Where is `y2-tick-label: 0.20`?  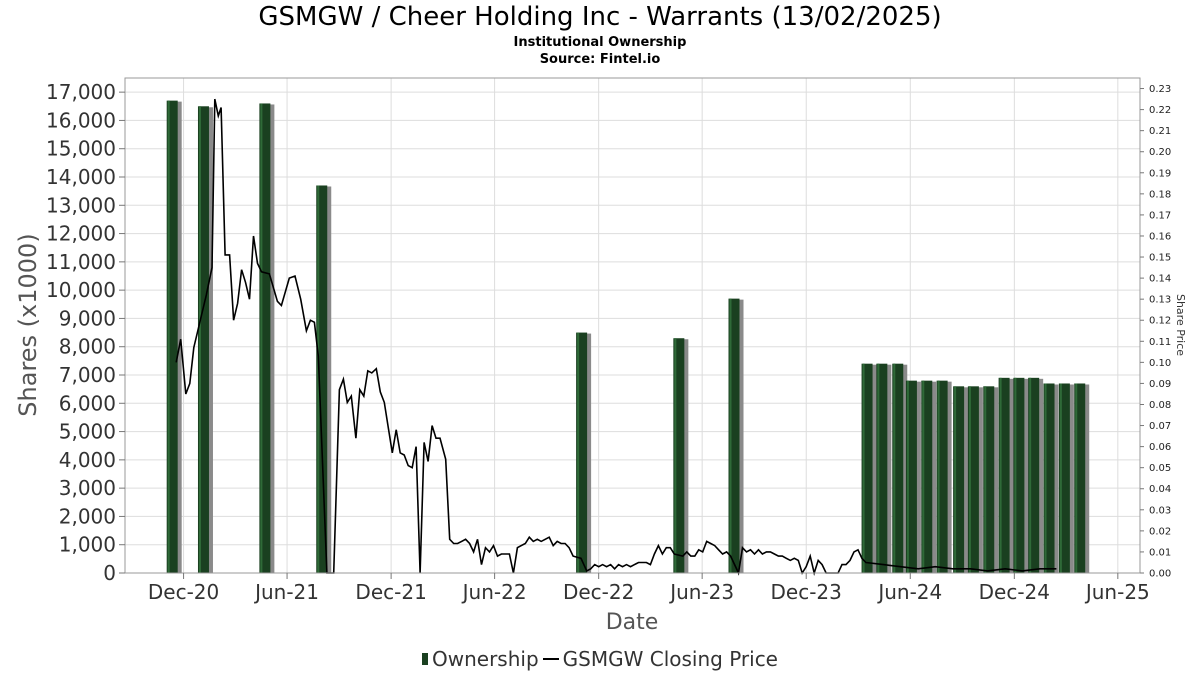
y2-tick-label: 0.20 is located at coordinates (1160, 152).